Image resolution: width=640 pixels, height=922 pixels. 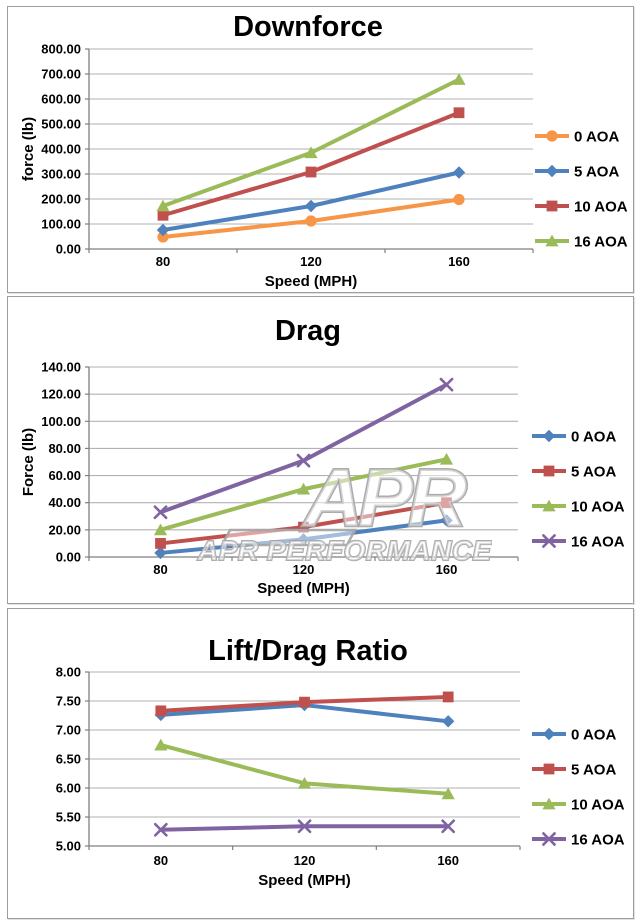 I want to click on svg-text: 20.00, so click(x=64, y=529).